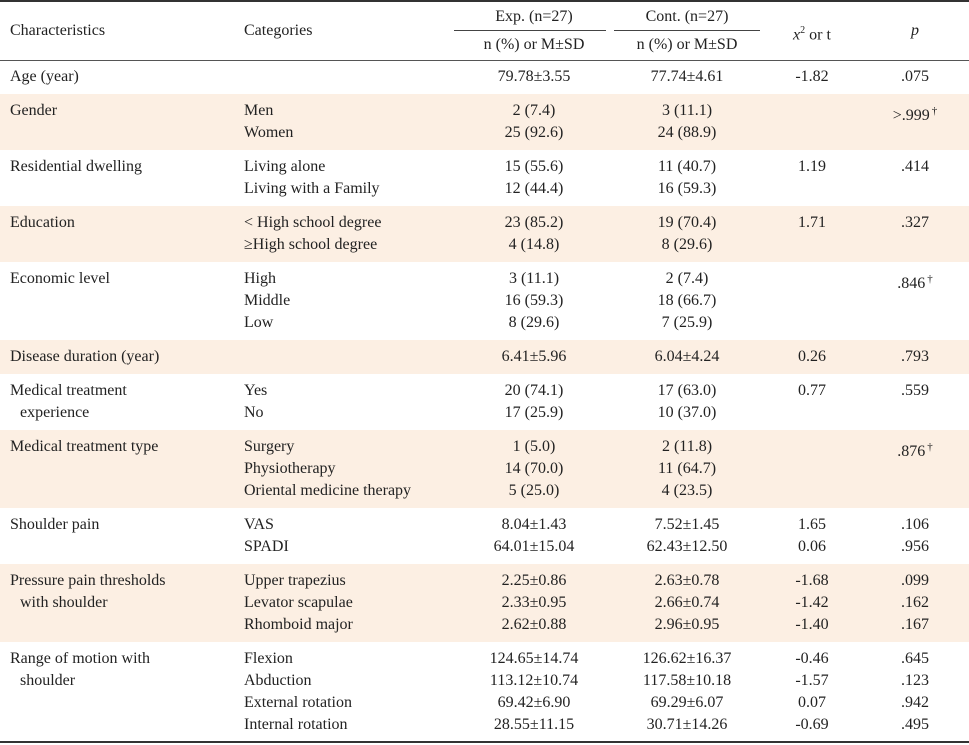  What do you see at coordinates (259, 322) in the screenshot?
I see `row-category-line: Low` at bounding box center [259, 322].